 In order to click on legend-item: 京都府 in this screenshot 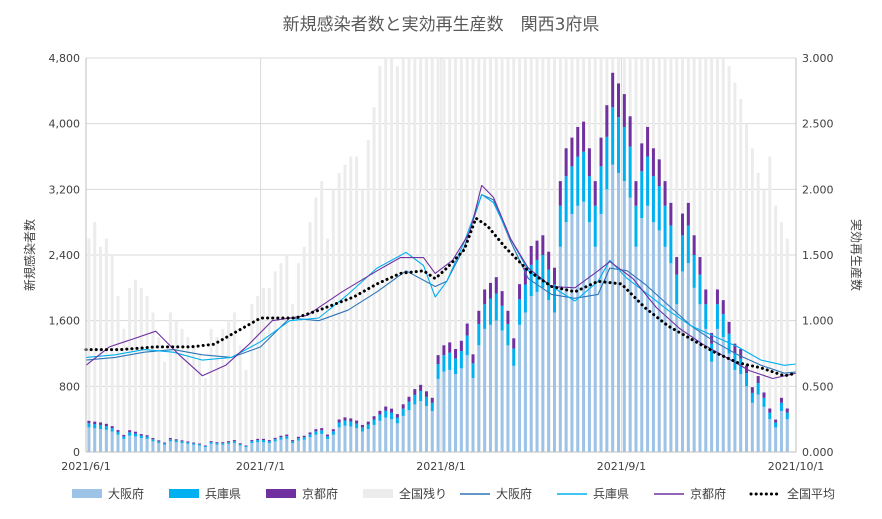, I will do `click(690, 493)`.